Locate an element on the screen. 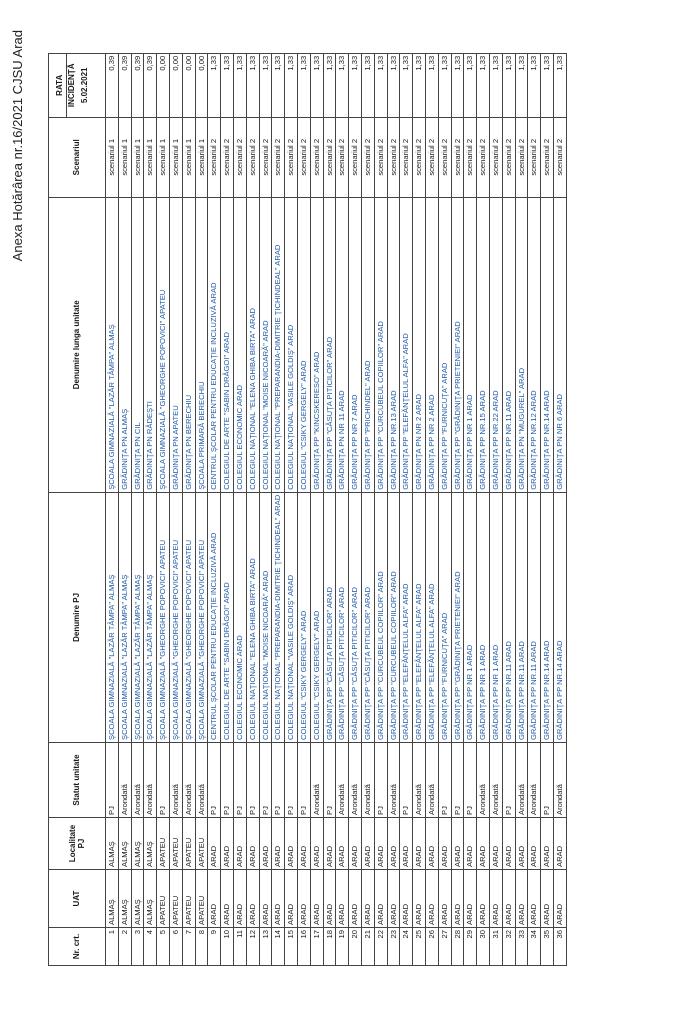 Image resolution: width=700 pixels, height=1024 pixels. cell-nr: 6 is located at coordinates (176, 946).